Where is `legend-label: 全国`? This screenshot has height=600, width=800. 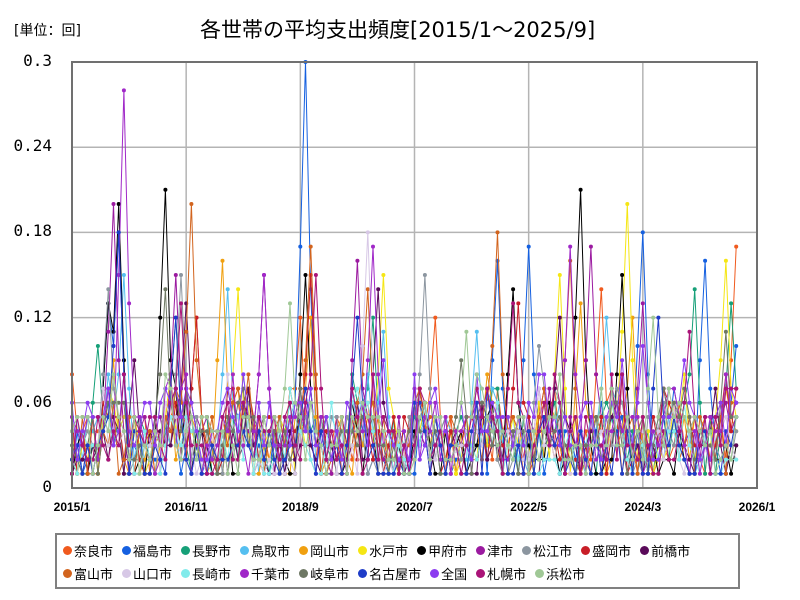
legend-label: 全国 is located at coordinates (454, 575).